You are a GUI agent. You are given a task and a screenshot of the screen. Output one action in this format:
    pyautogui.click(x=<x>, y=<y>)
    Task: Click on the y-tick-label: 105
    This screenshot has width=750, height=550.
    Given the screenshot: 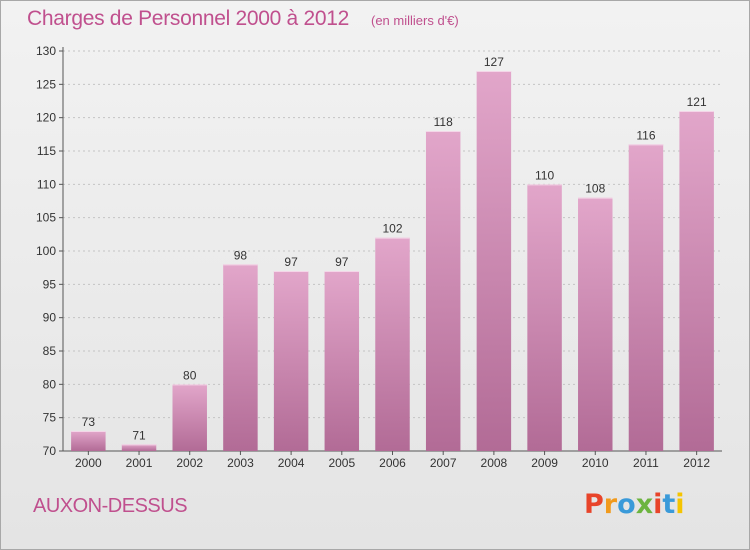 What is the action you would take?
    pyautogui.click(x=46, y=218)
    